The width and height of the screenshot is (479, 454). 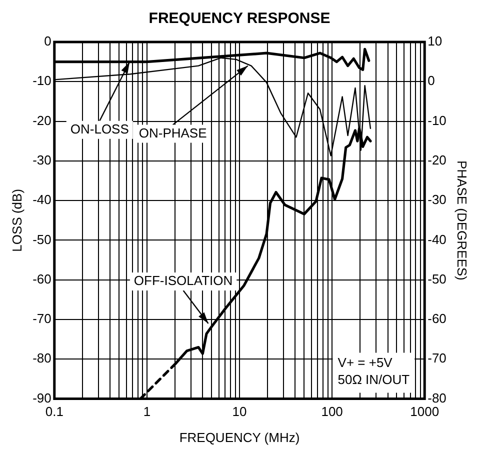 What do you see at coordinates (239, 412) in the screenshot?
I see `x-tick-label: 10` at bounding box center [239, 412].